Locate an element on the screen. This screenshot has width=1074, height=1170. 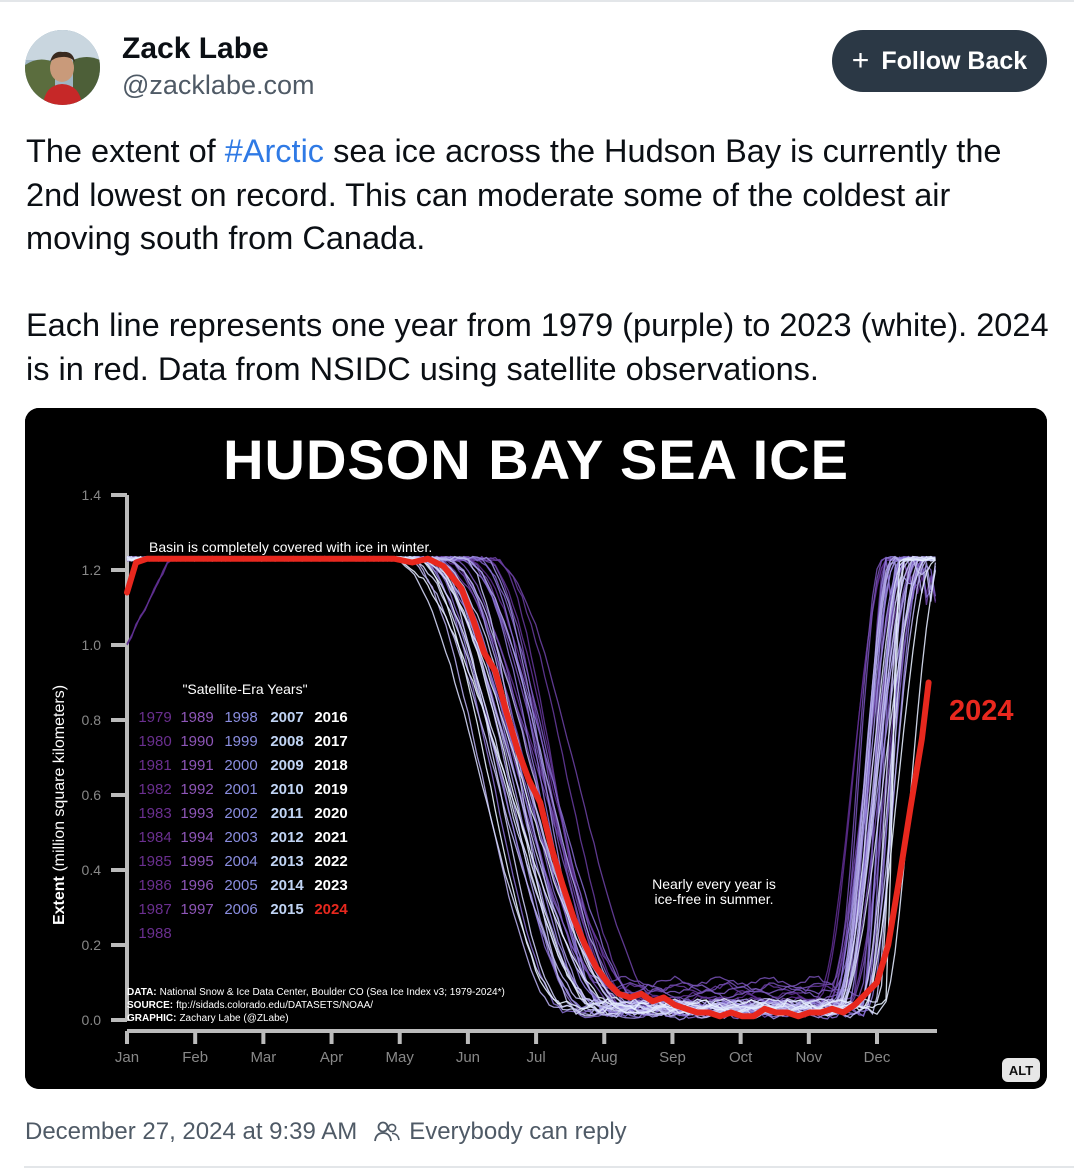
legend-year: 2005 is located at coordinates (240, 885).